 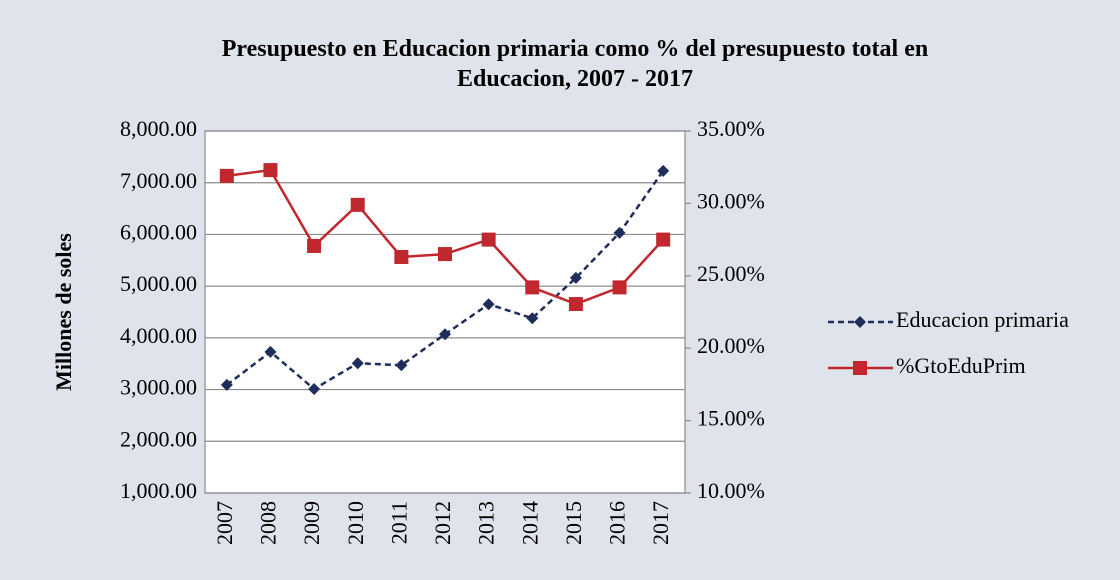 What do you see at coordinates (731, 490) in the screenshot?
I see `y2-tick-label: 10.00%` at bounding box center [731, 490].